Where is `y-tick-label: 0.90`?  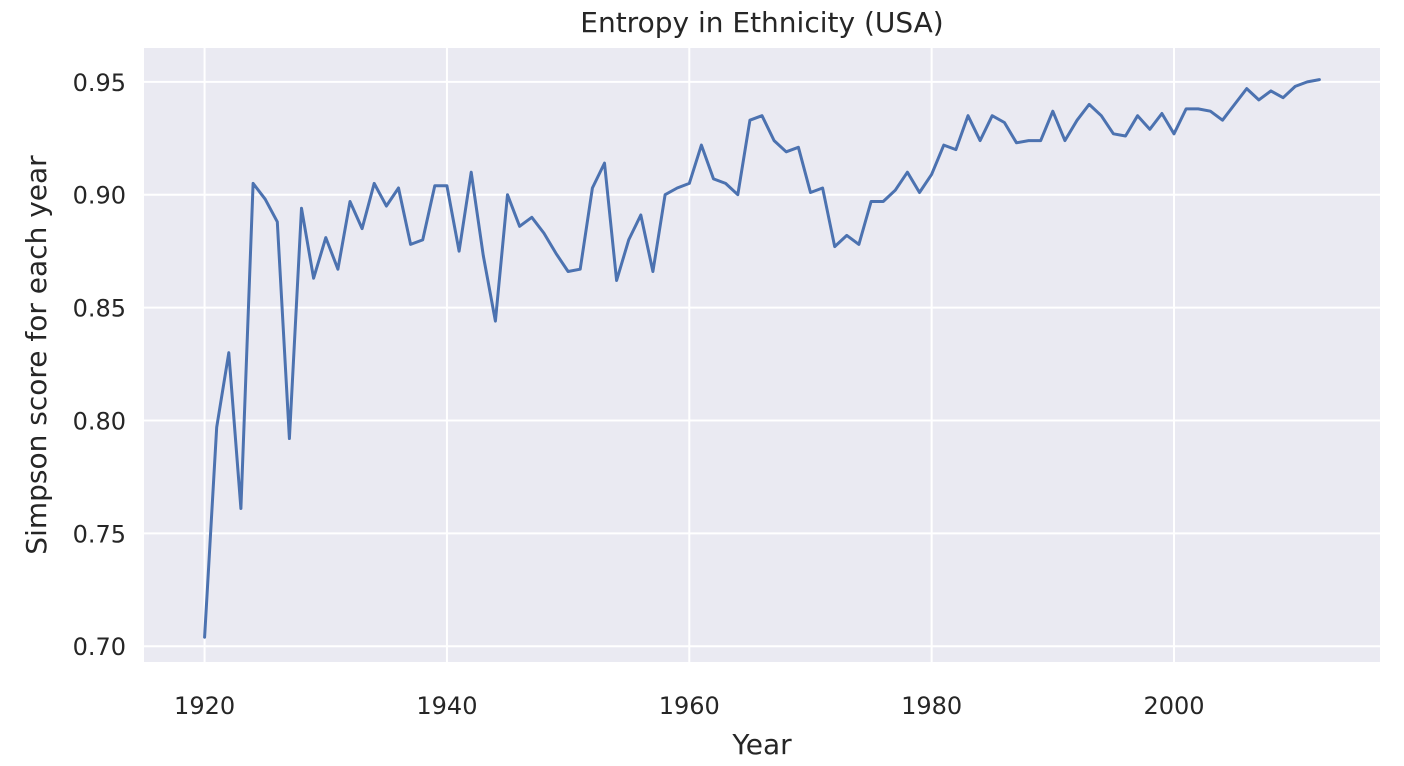
y-tick-label: 0.90 is located at coordinates (99, 196).